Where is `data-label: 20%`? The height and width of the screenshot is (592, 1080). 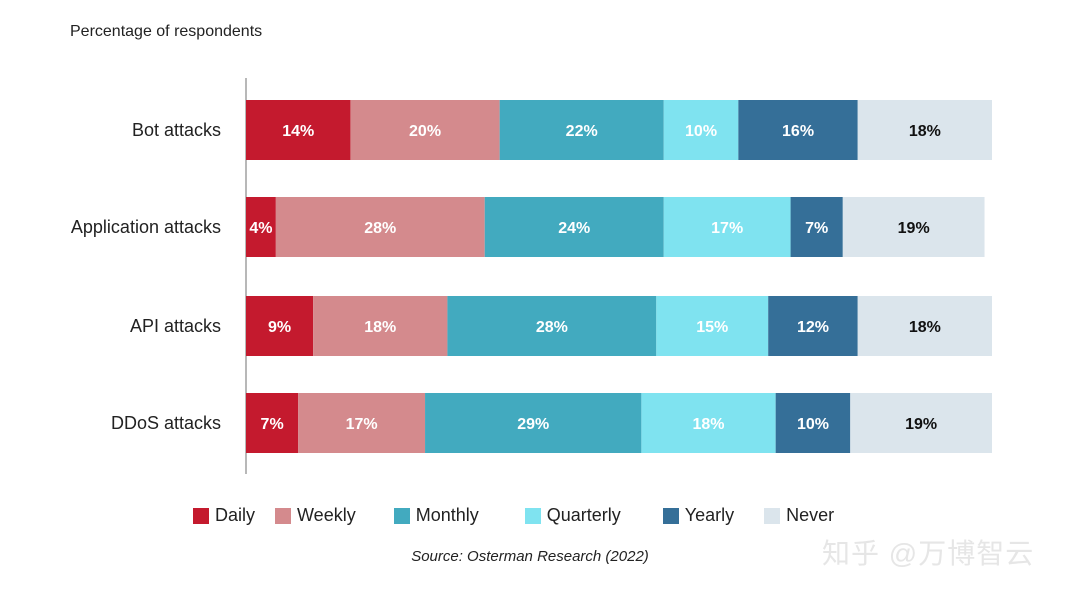
data-label: 20% is located at coordinates (425, 131).